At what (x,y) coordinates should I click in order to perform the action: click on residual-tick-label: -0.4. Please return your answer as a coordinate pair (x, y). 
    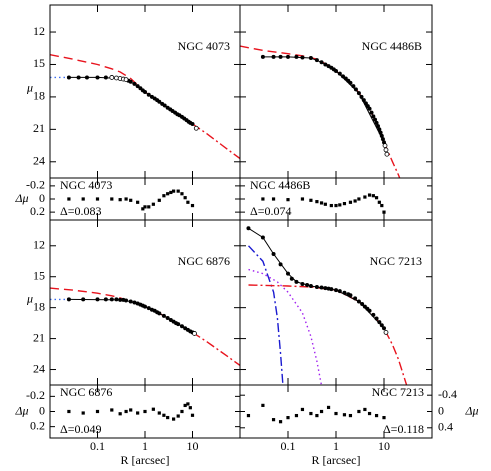
    Looking at the image, I should click on (447, 394).